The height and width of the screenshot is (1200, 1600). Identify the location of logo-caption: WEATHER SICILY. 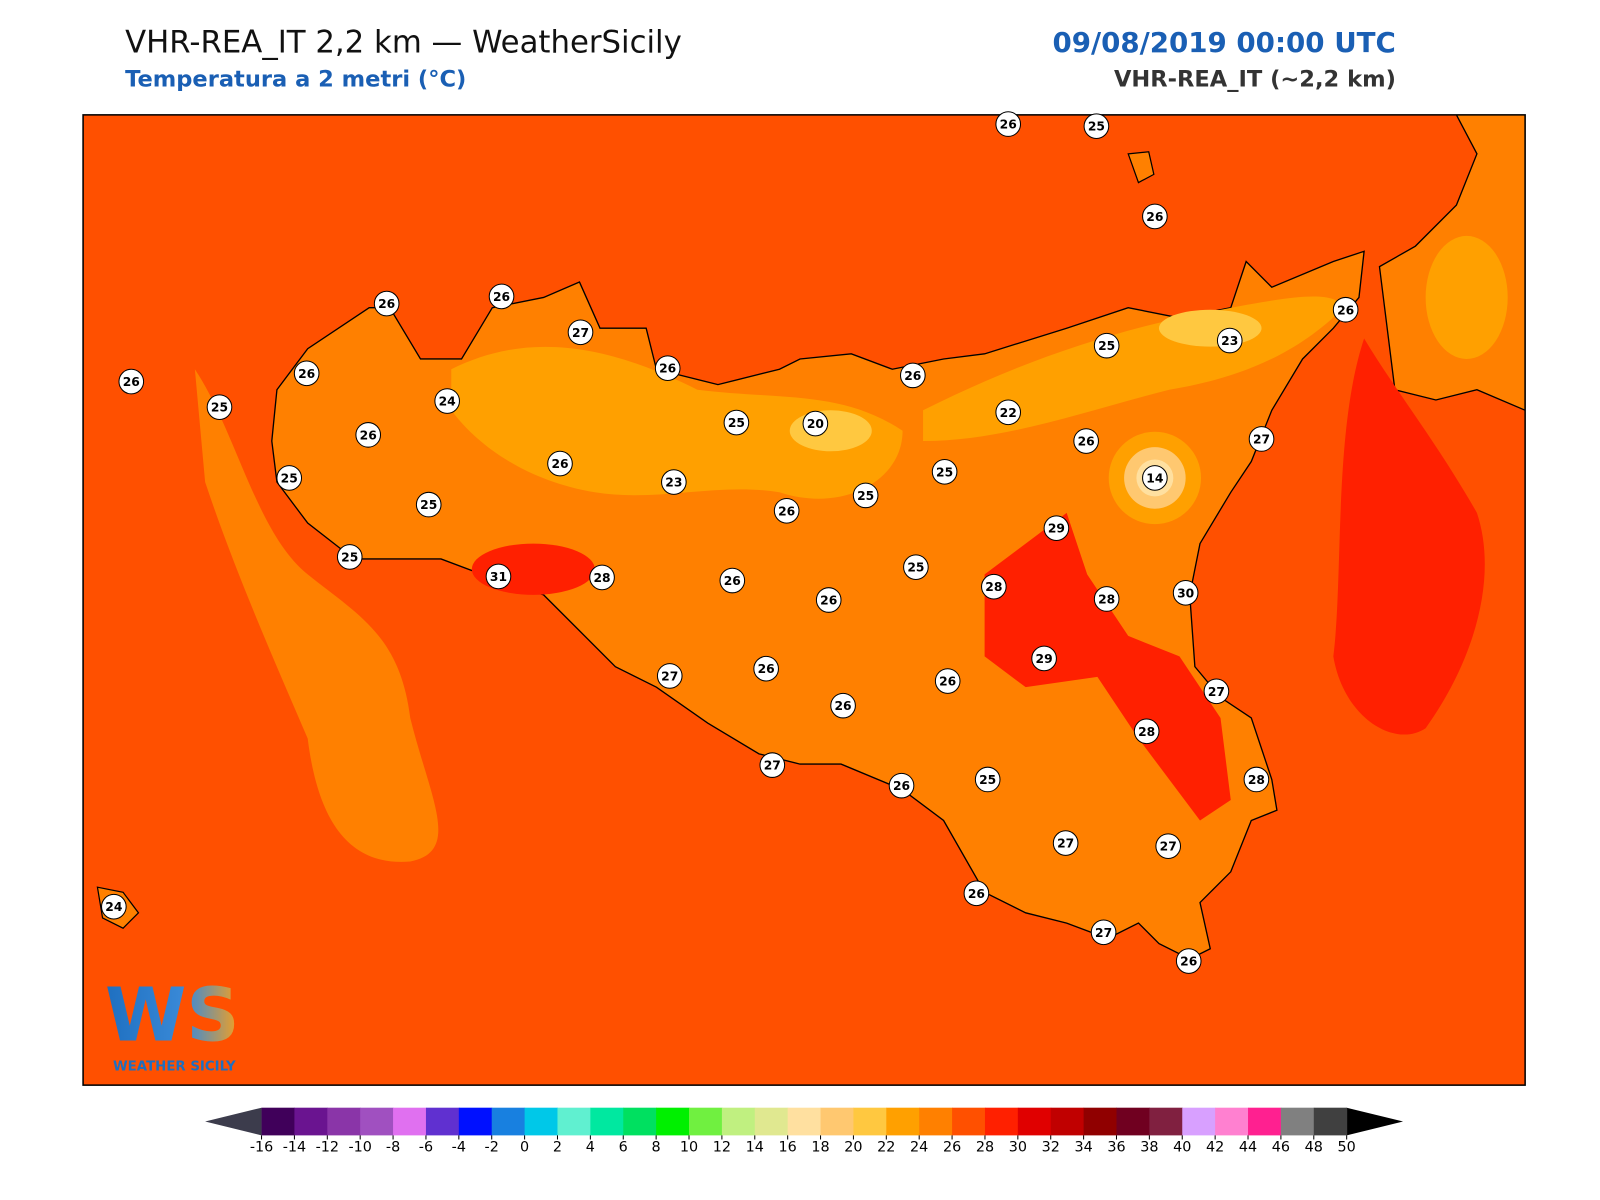
(174, 1067).